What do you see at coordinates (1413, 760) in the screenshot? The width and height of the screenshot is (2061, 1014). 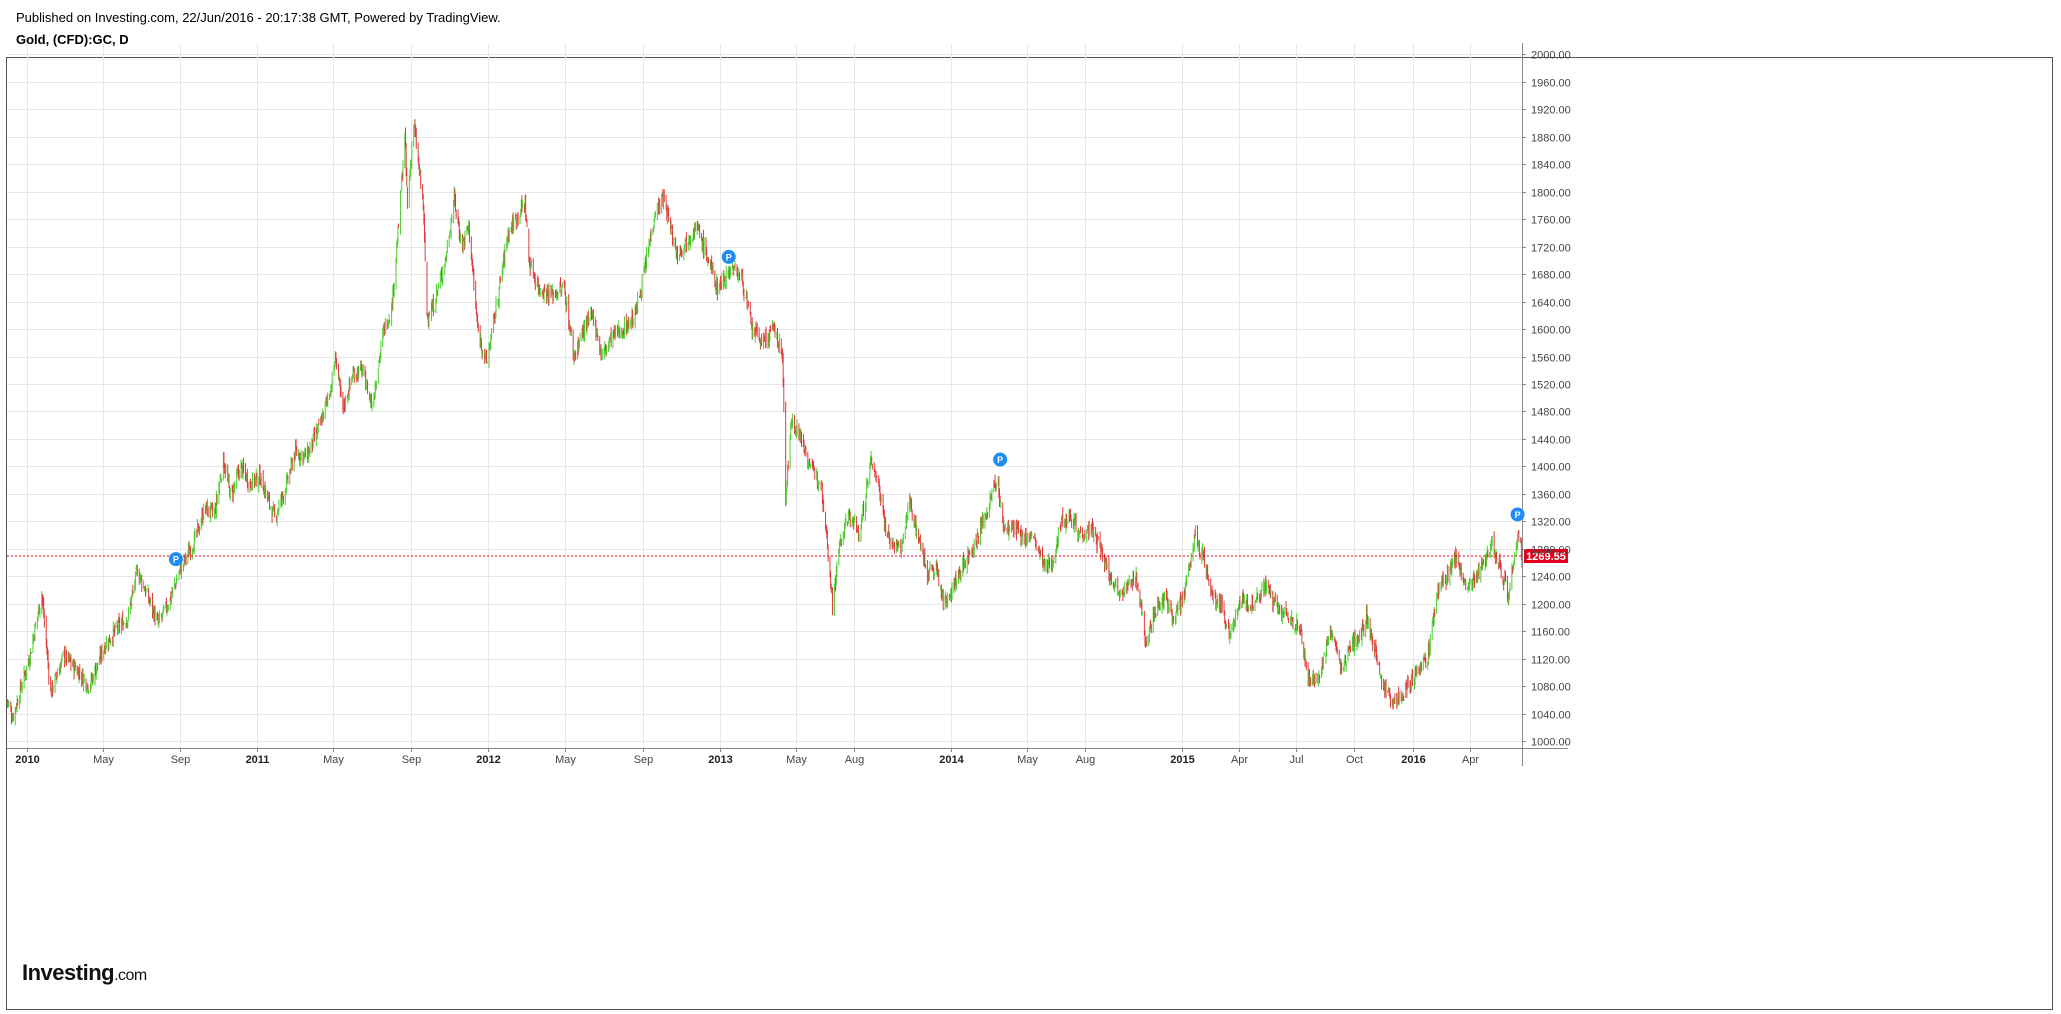 I see `x-tick-label: 2016` at bounding box center [1413, 760].